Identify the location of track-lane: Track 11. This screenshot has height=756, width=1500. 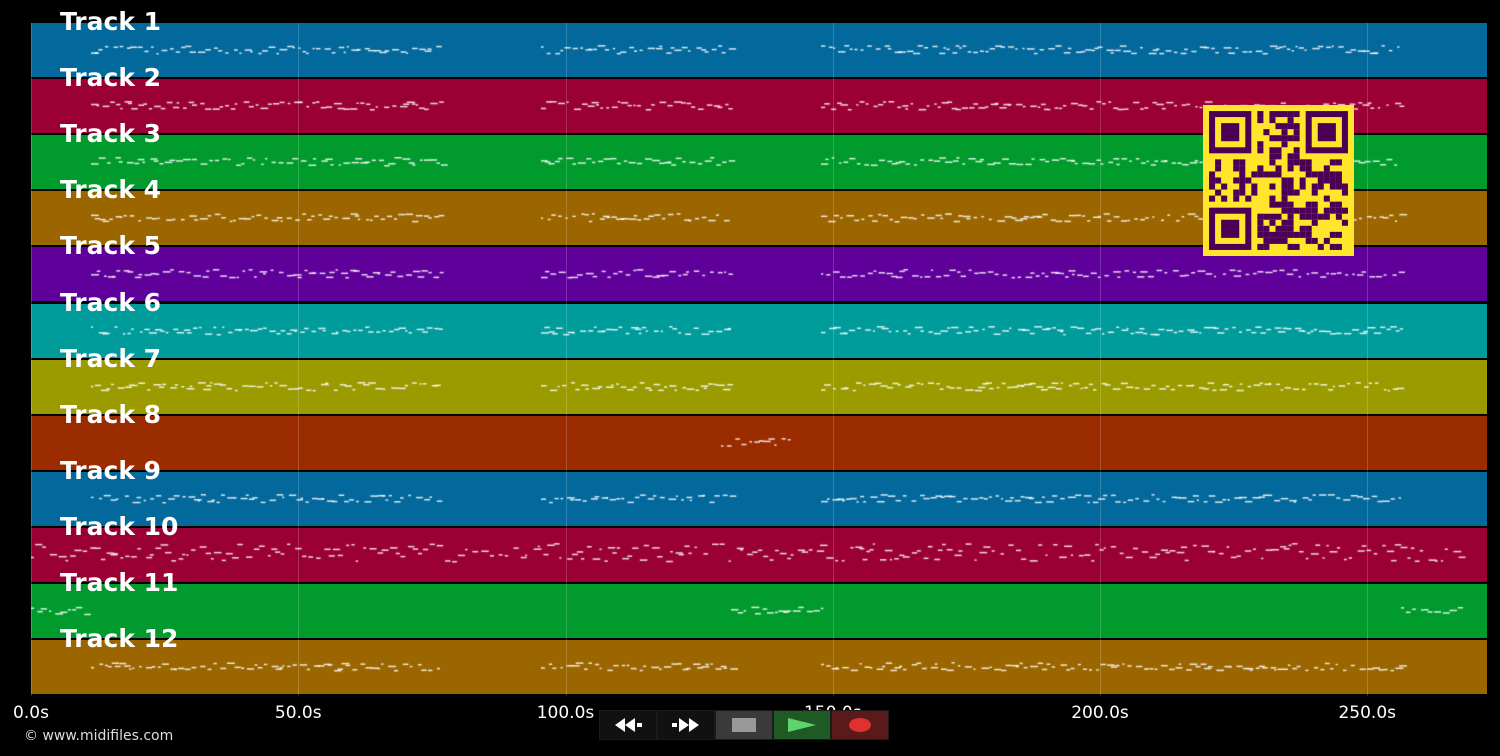
(759, 604).